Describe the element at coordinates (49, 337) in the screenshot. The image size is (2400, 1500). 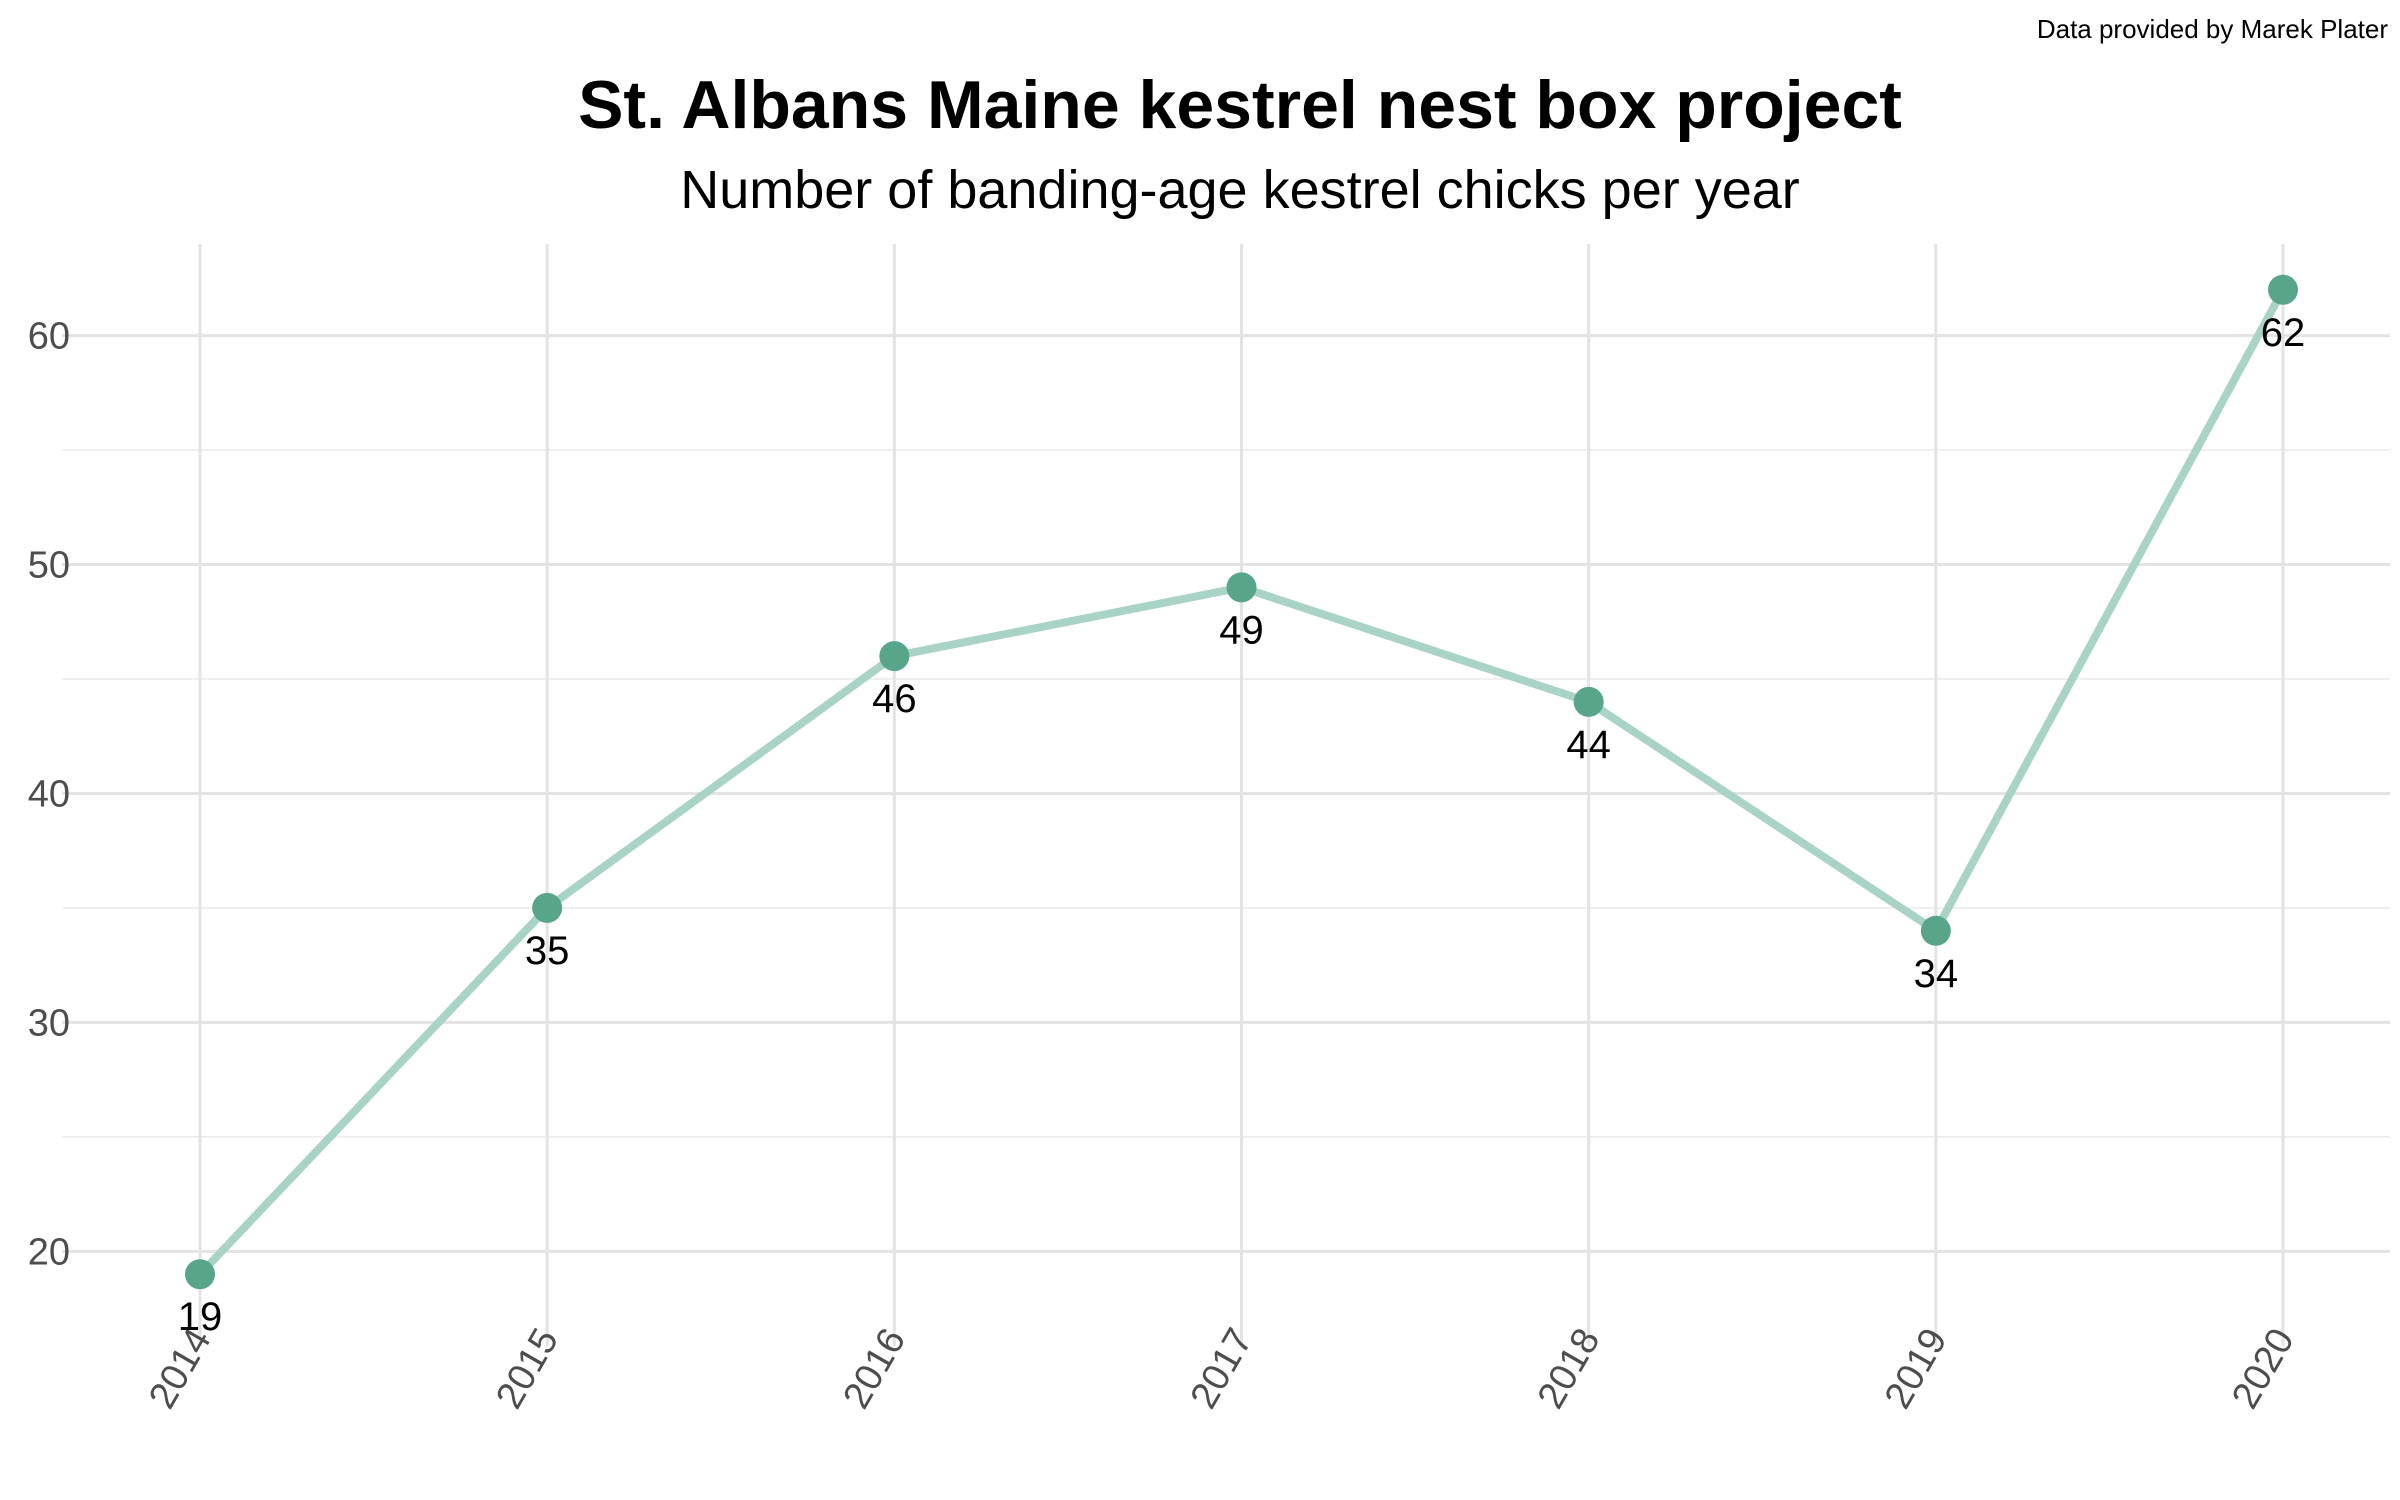
I see `y-tick-label: 60` at that location.